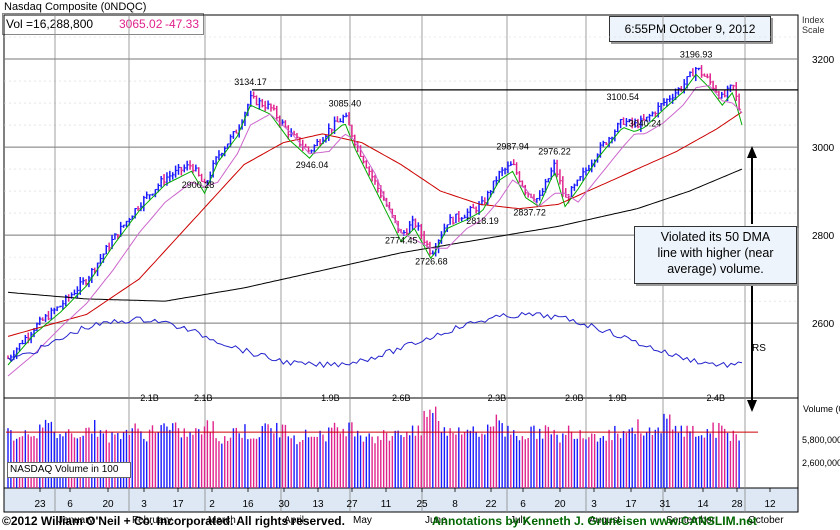 The width and height of the screenshot is (840, 530). What do you see at coordinates (222, 520) in the screenshot?
I see `month-label: March` at bounding box center [222, 520].